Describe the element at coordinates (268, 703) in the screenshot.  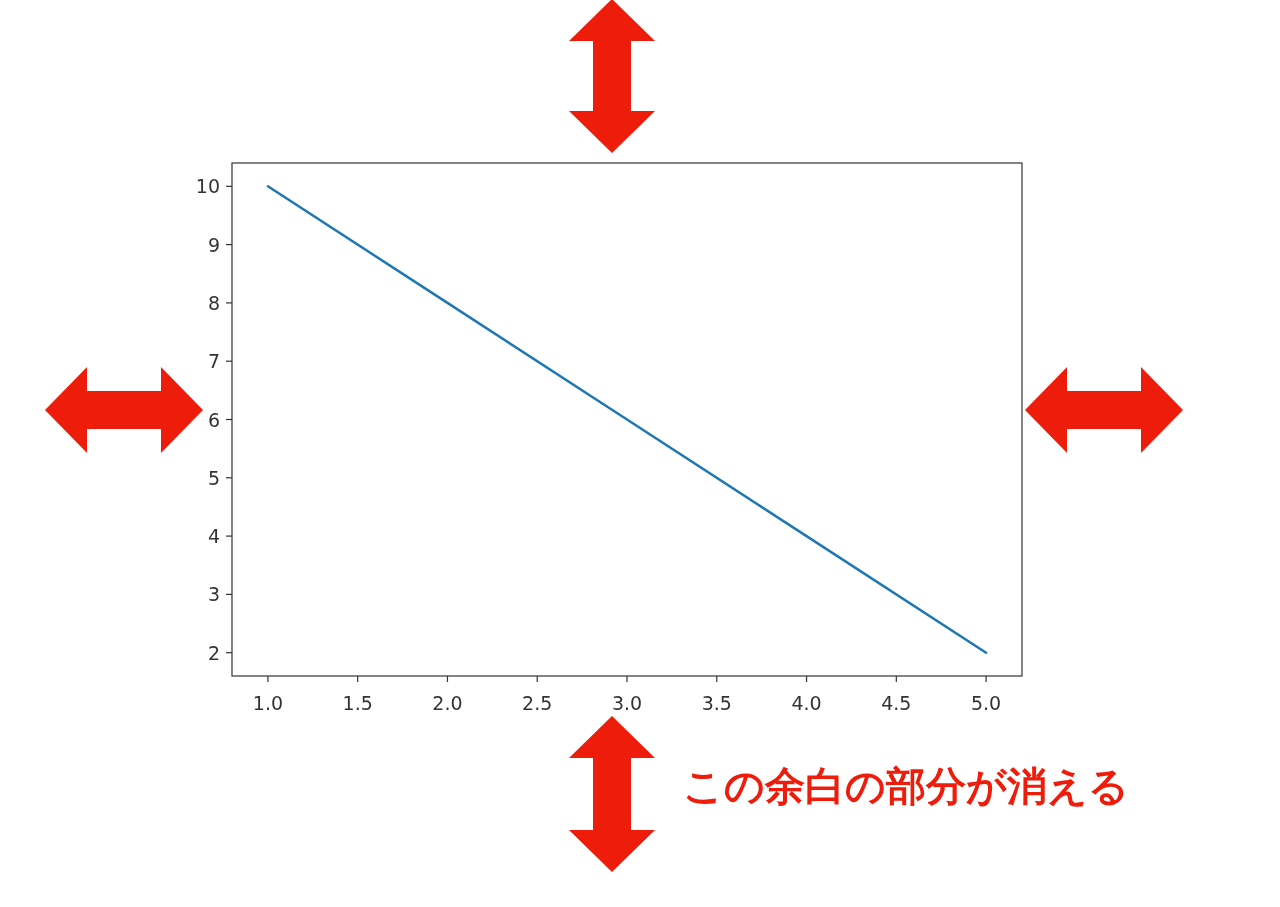
I see `x-tick-label: 1.0` at that location.